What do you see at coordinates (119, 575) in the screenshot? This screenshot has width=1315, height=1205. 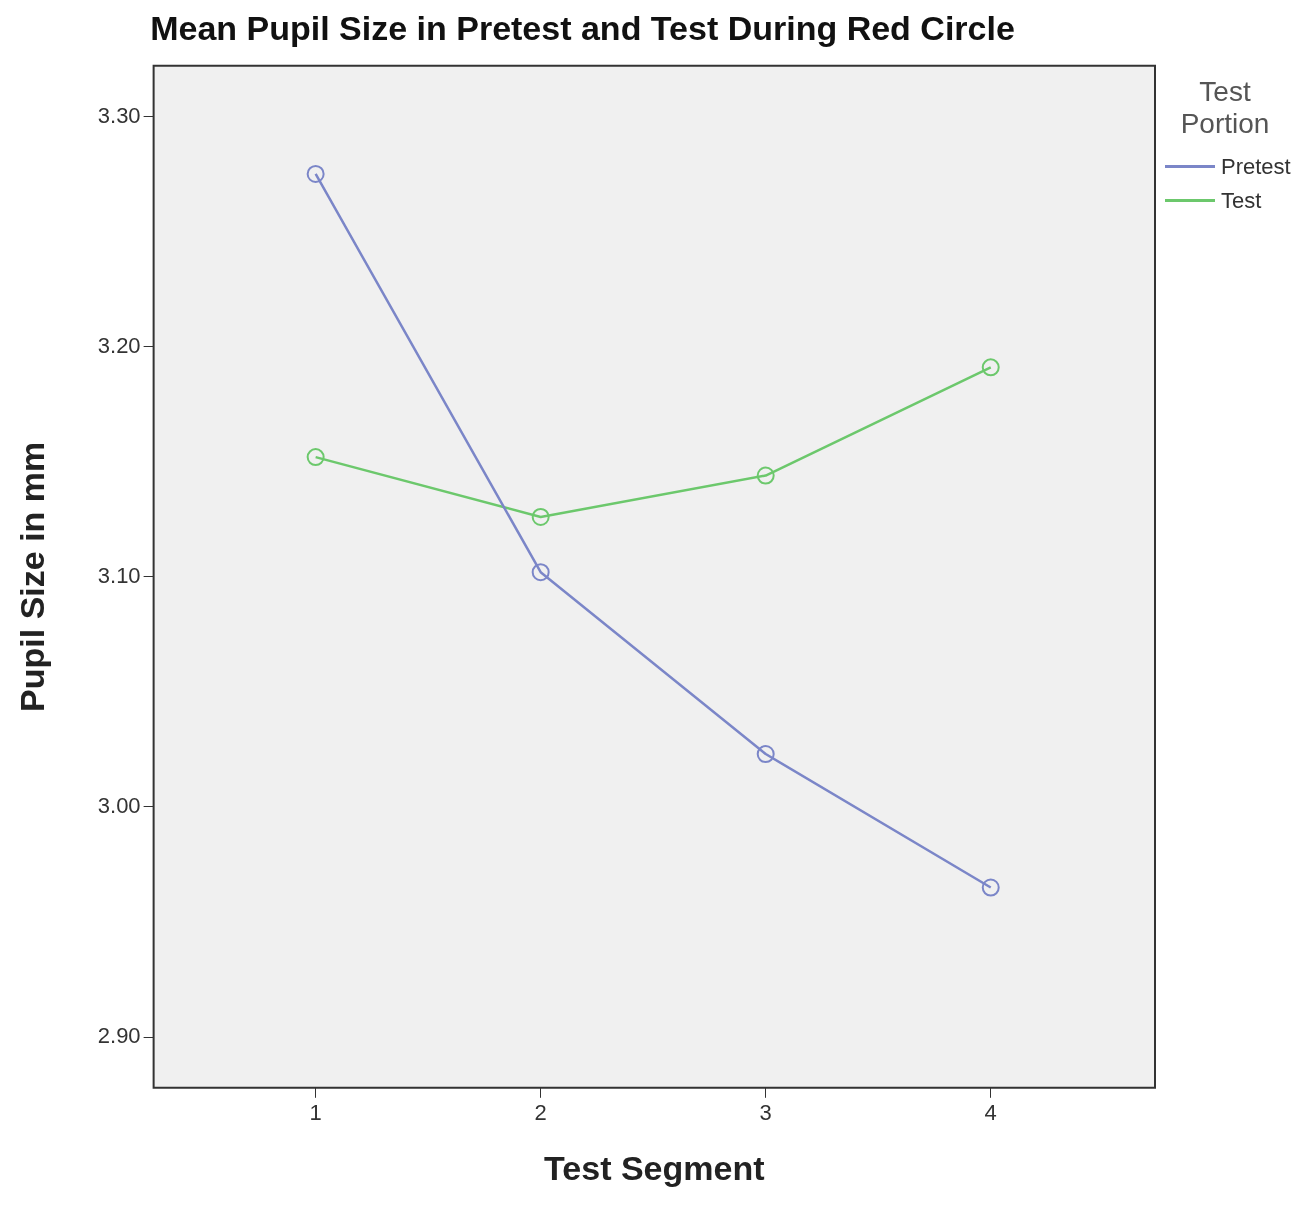 I see `y-tick-label: 3.10` at bounding box center [119, 575].